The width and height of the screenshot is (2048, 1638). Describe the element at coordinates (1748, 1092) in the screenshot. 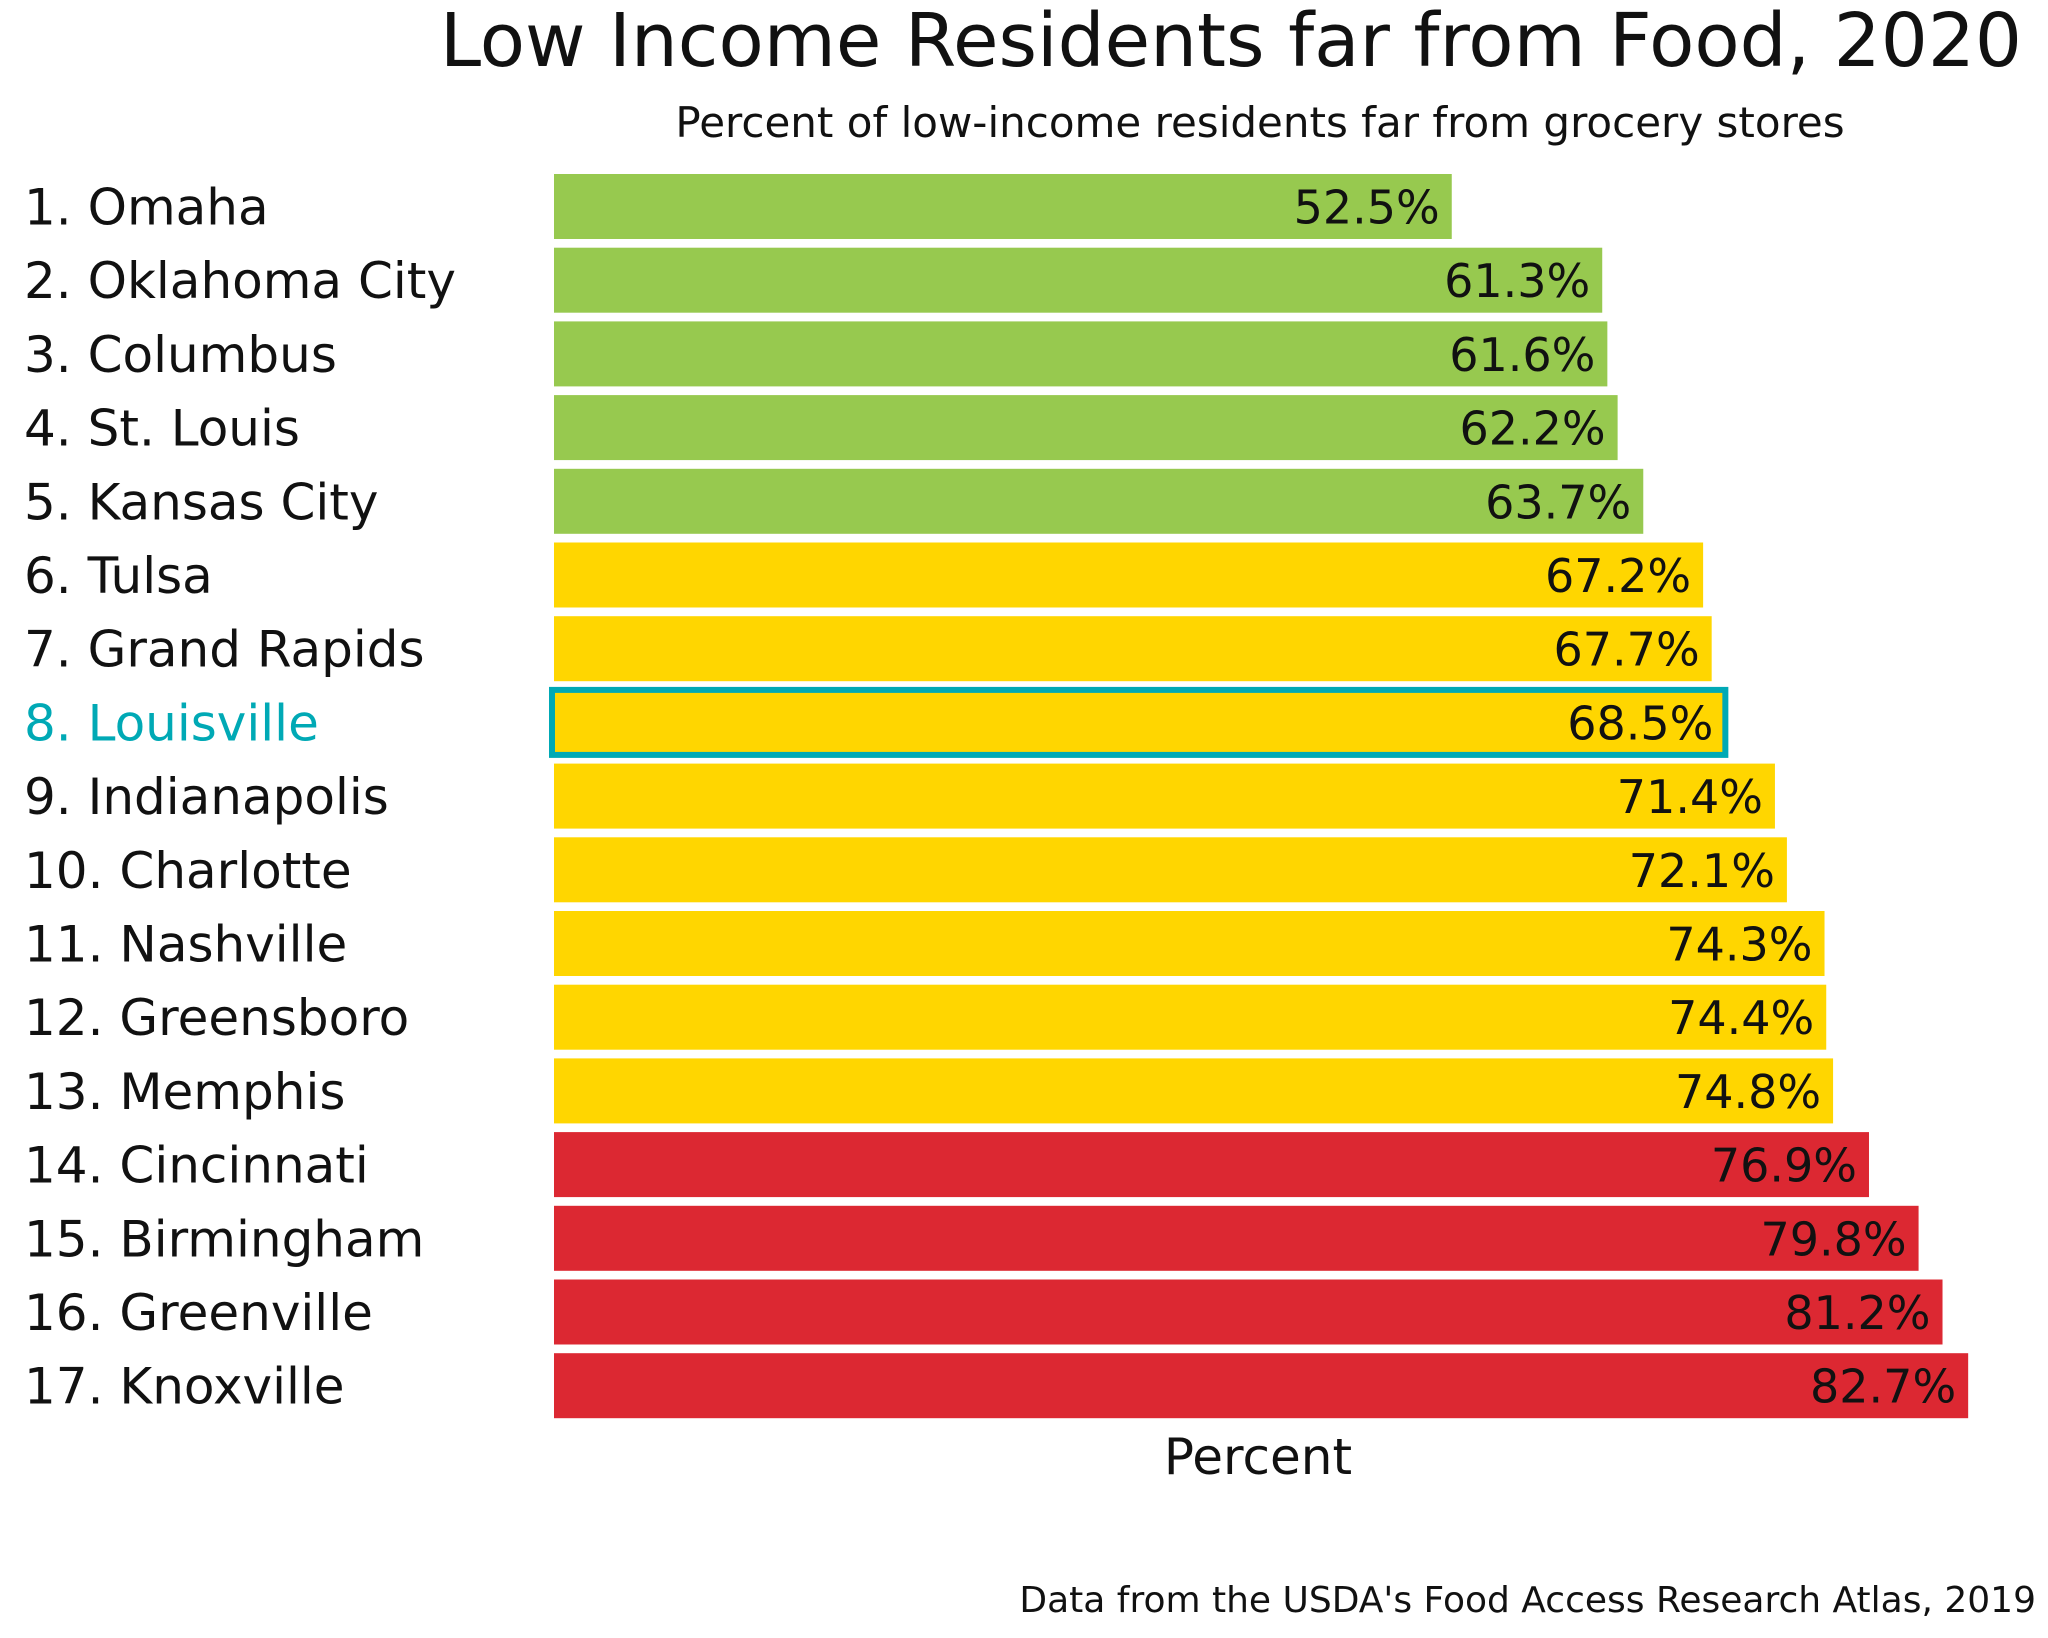

I see `value-label: 74.8%` at that location.